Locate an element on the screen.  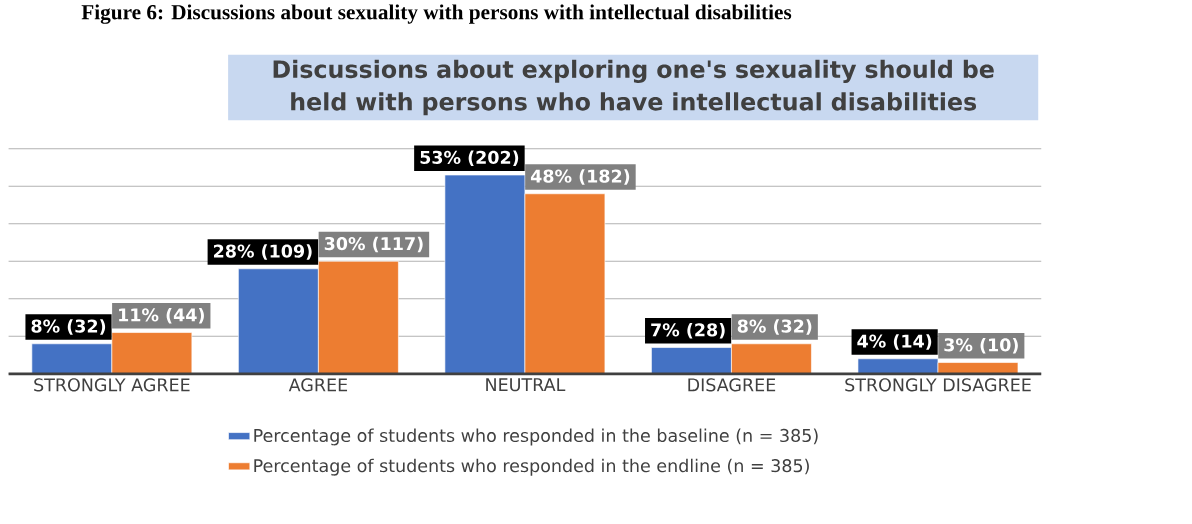
legend-label: Percentage of students who responded in the baseline (n = 385) is located at coordinates (536, 437).